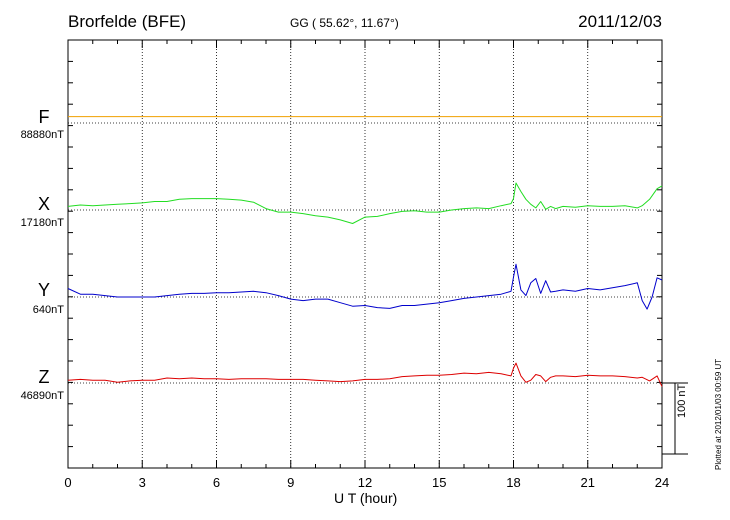 Image resolution: width=730 pixels, height=520 pixels. Describe the element at coordinates (44, 117) in the screenshot. I see `channel-f-label: F` at that location.